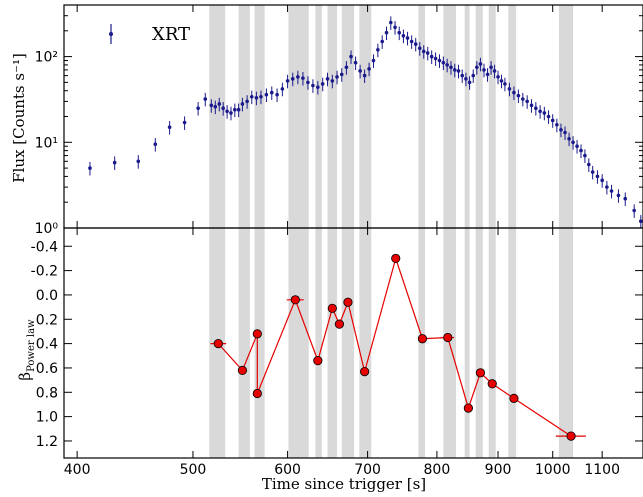 Image resolution: width=643 pixels, height=497 pixels. I want to click on x-tick-label: 1100, so click(602, 470).